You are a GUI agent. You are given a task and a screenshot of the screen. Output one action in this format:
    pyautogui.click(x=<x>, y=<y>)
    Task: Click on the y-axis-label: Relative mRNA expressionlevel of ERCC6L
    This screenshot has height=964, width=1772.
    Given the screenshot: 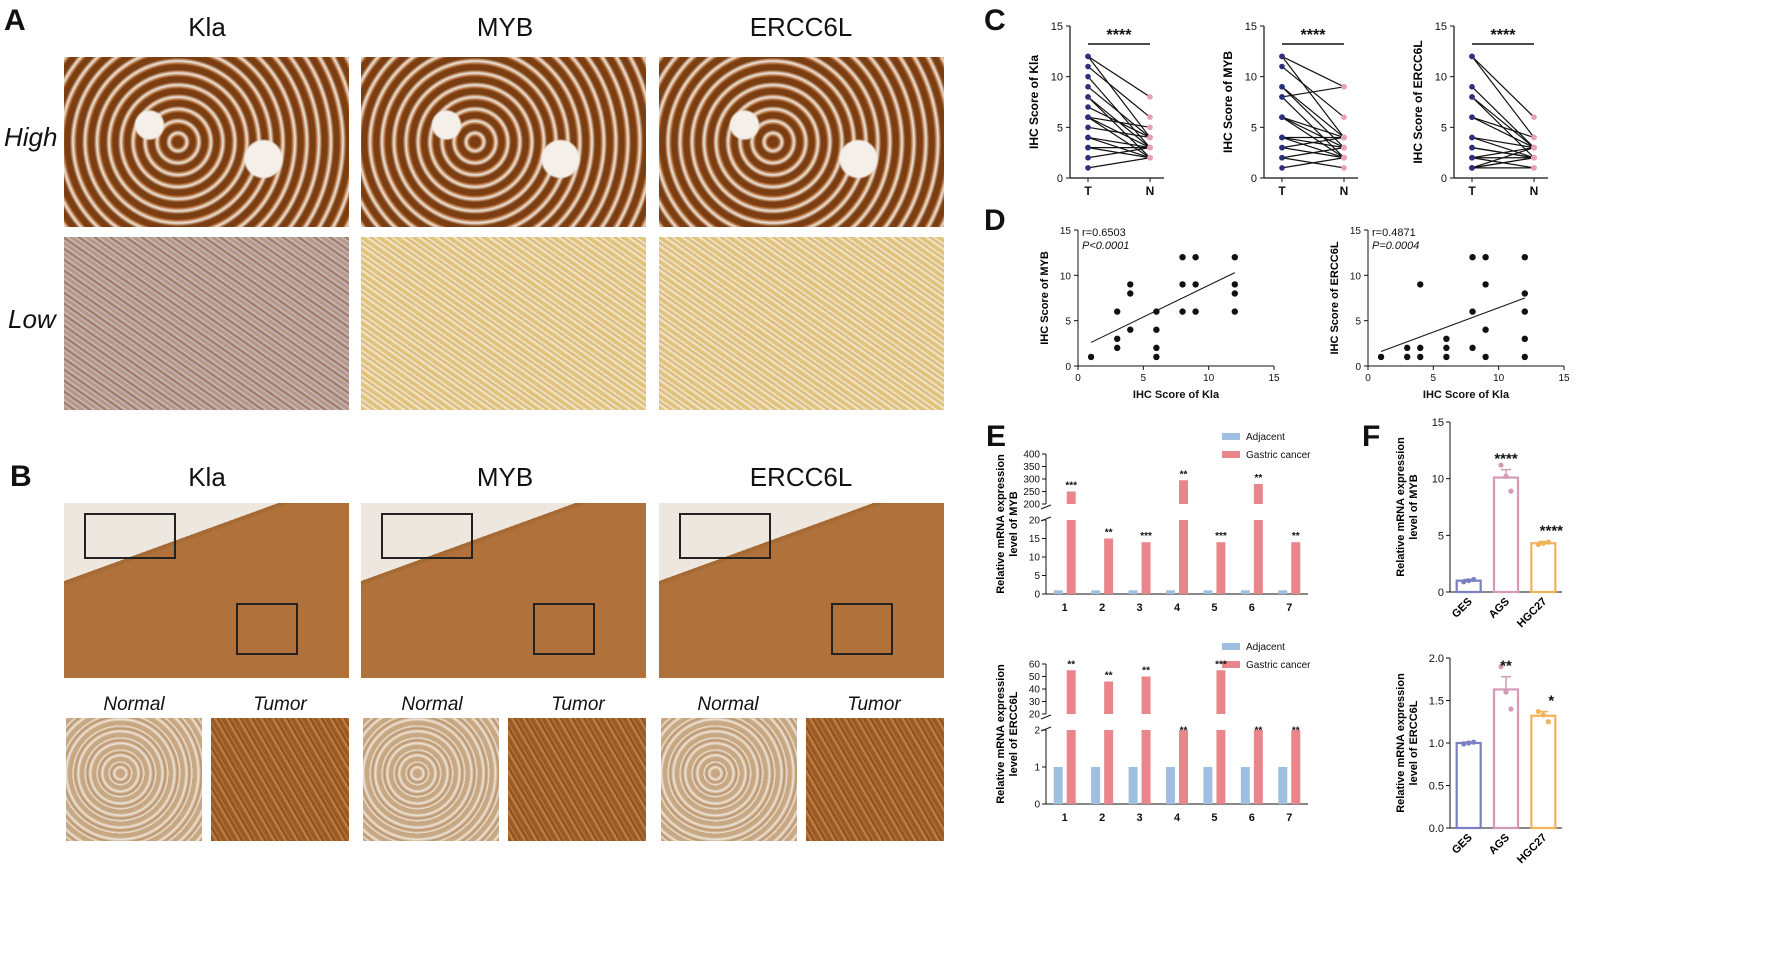 What is the action you would take?
    pyautogui.click(x=1007, y=734)
    